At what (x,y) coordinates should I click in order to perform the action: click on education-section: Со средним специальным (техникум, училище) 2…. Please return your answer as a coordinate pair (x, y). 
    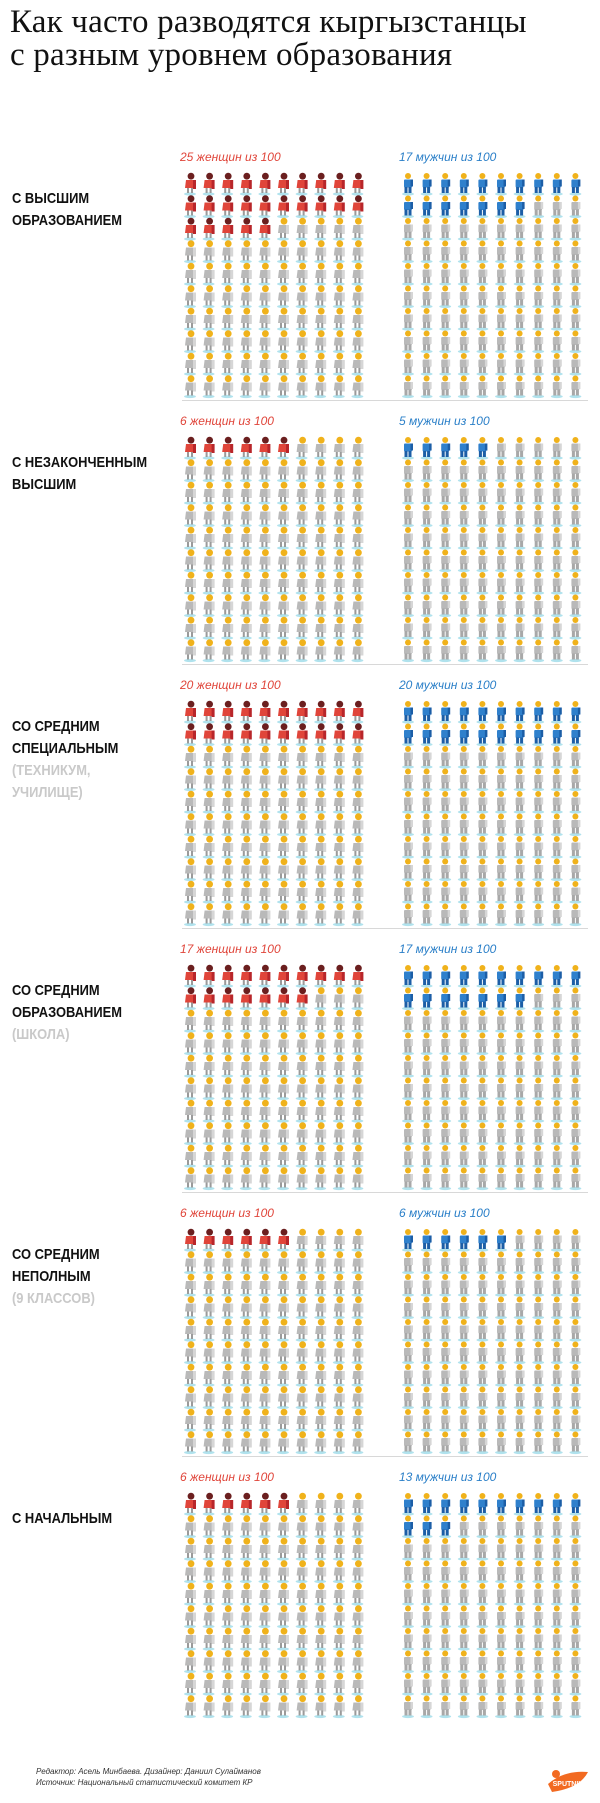
    Looking at the image, I should click on (300, 810).